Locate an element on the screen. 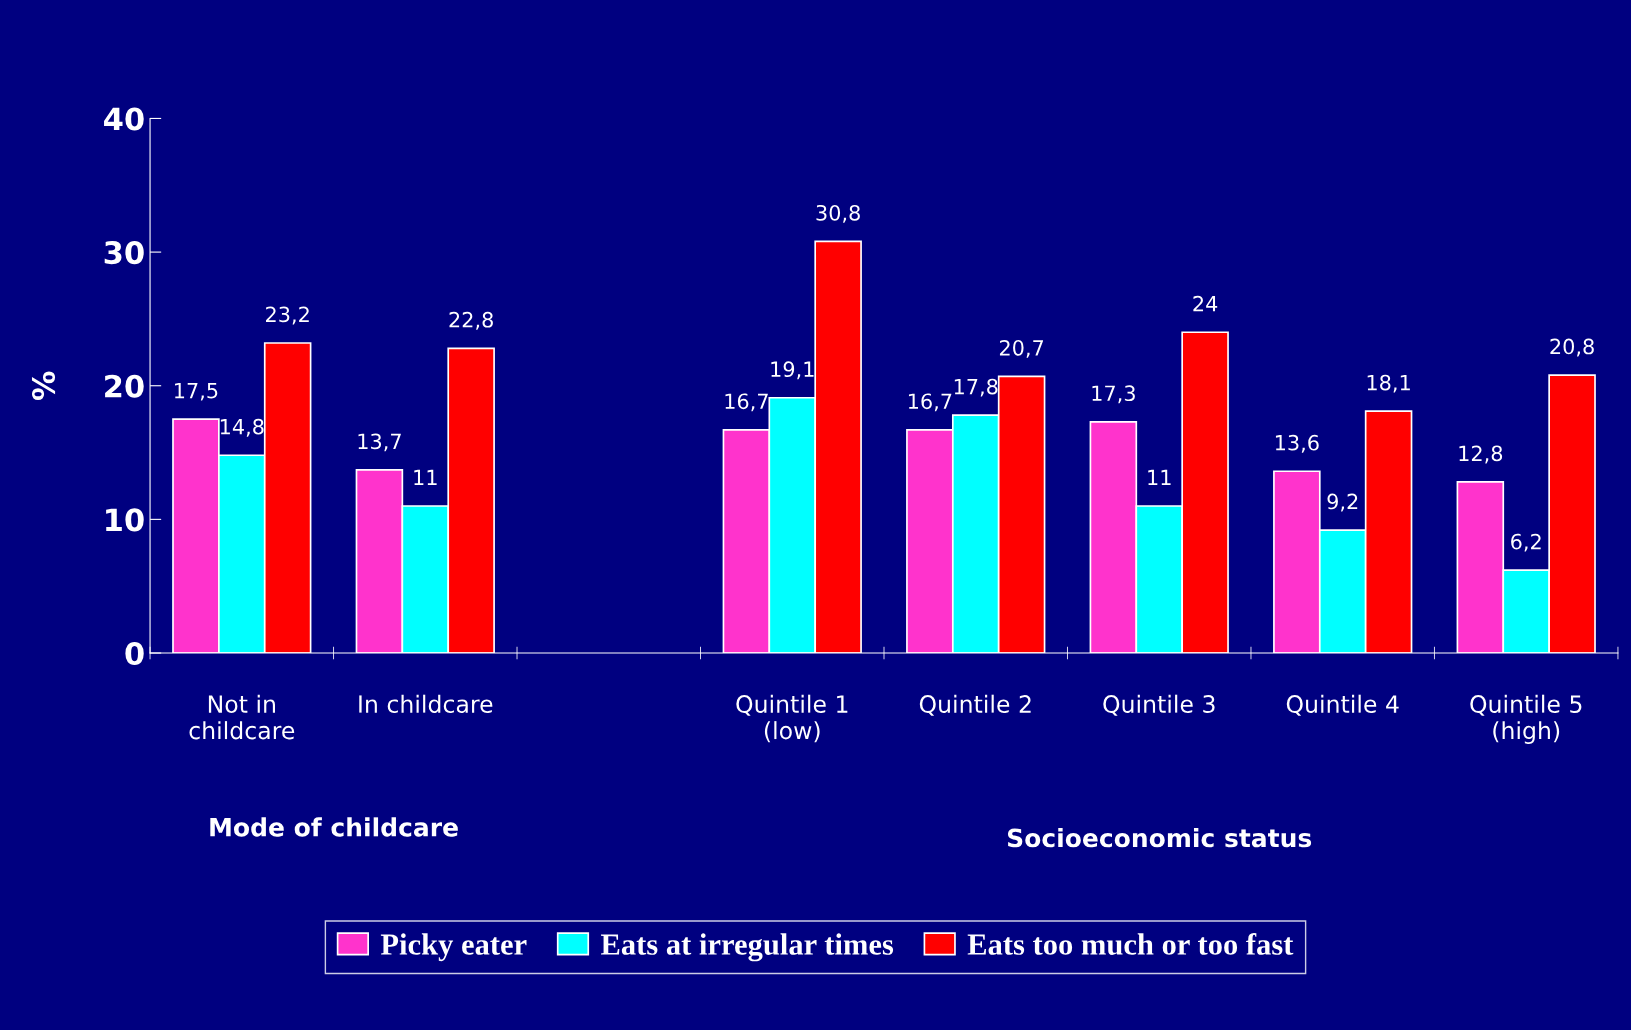  x-tick-label: Not in childcare is located at coordinates (242, 717).